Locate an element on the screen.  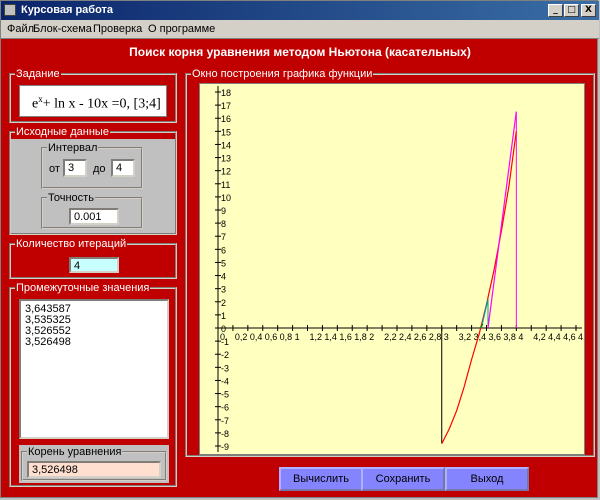
maximize-button: □ is located at coordinates (571, 10).